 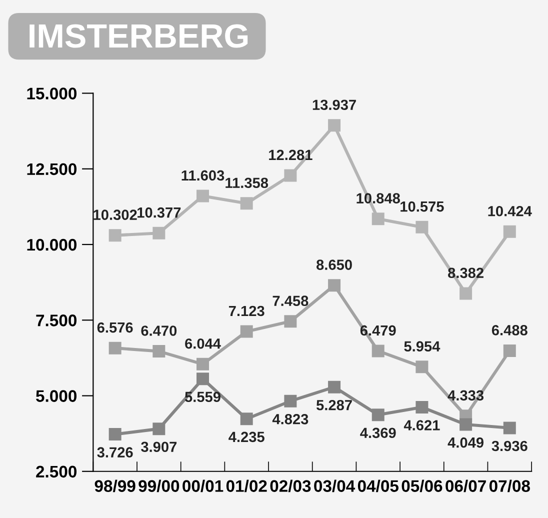 I want to click on data-label: 10.848, so click(x=378, y=198).